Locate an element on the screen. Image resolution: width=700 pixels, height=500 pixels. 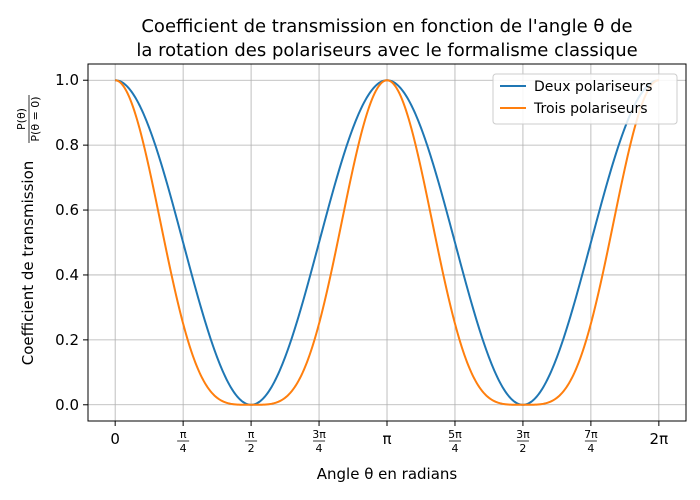
x-tick-label: π is located at coordinates (386, 439).